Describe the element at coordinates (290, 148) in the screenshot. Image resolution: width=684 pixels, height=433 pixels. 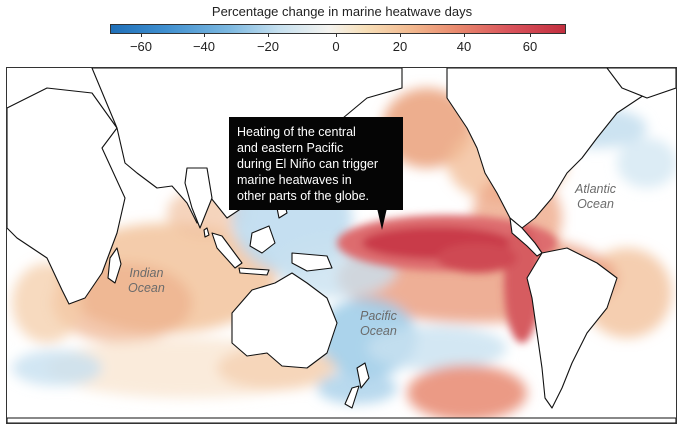
I see `callout-line: and eastern Pacific` at that location.